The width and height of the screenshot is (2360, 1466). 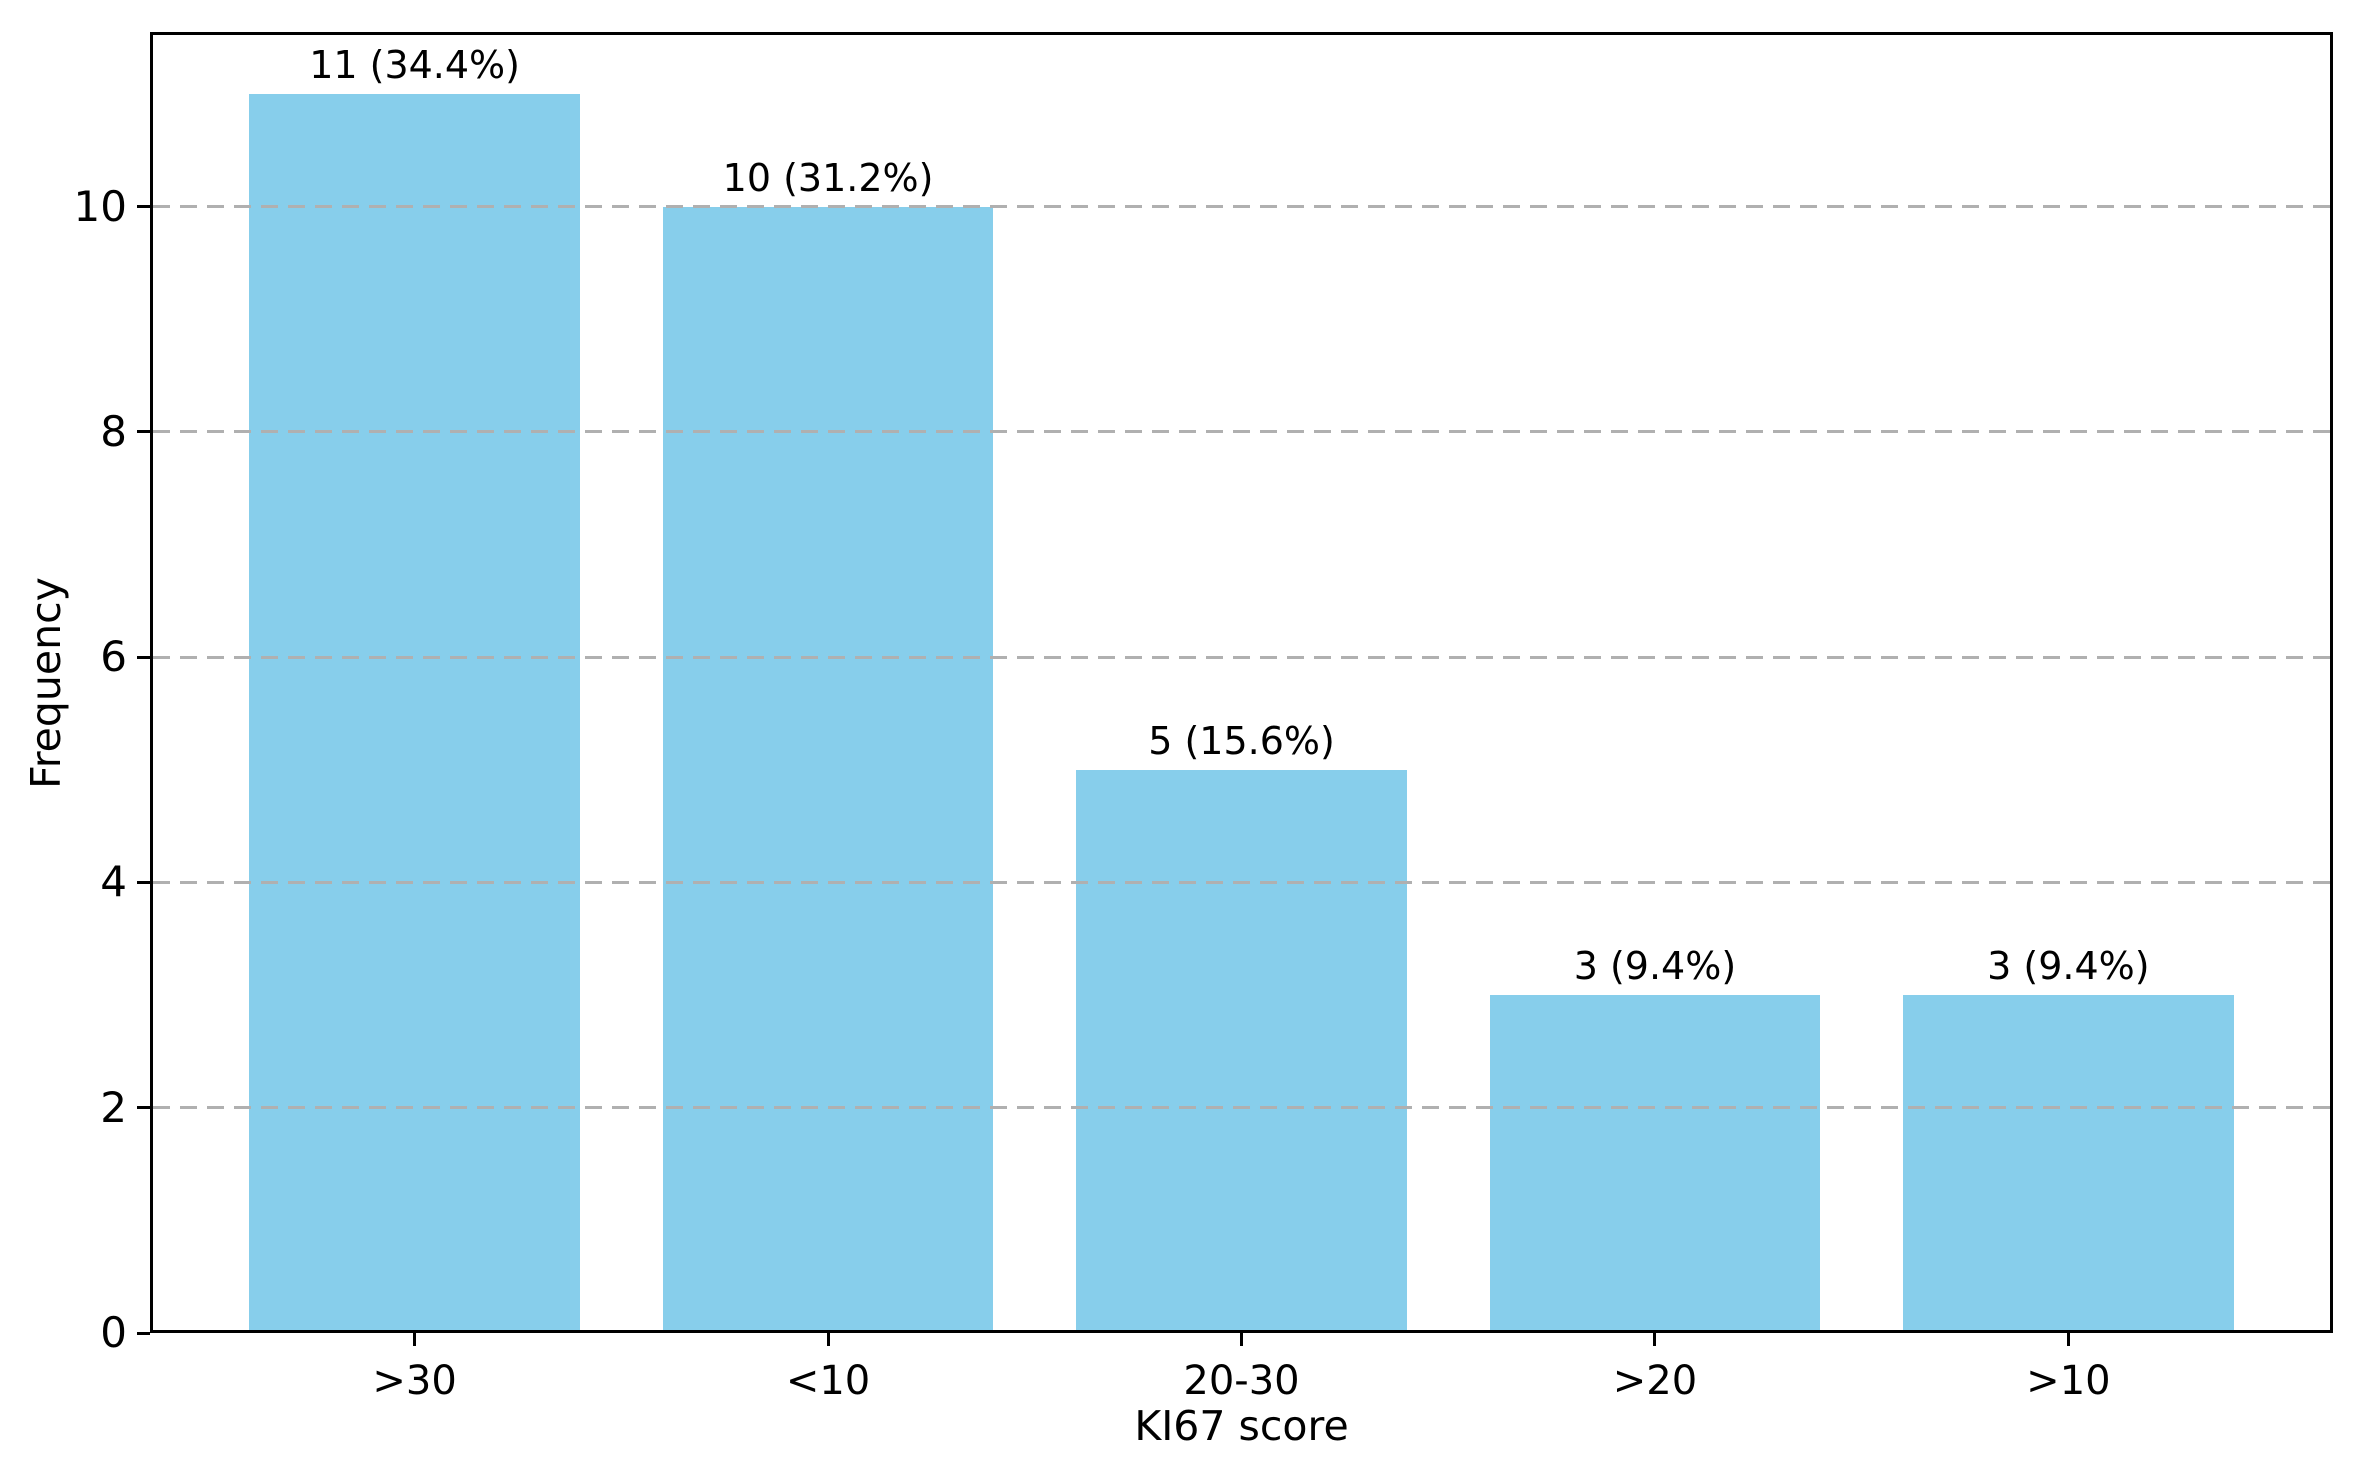 What do you see at coordinates (1241, 1426) in the screenshot?
I see `x-axis-title: KI67 score` at bounding box center [1241, 1426].